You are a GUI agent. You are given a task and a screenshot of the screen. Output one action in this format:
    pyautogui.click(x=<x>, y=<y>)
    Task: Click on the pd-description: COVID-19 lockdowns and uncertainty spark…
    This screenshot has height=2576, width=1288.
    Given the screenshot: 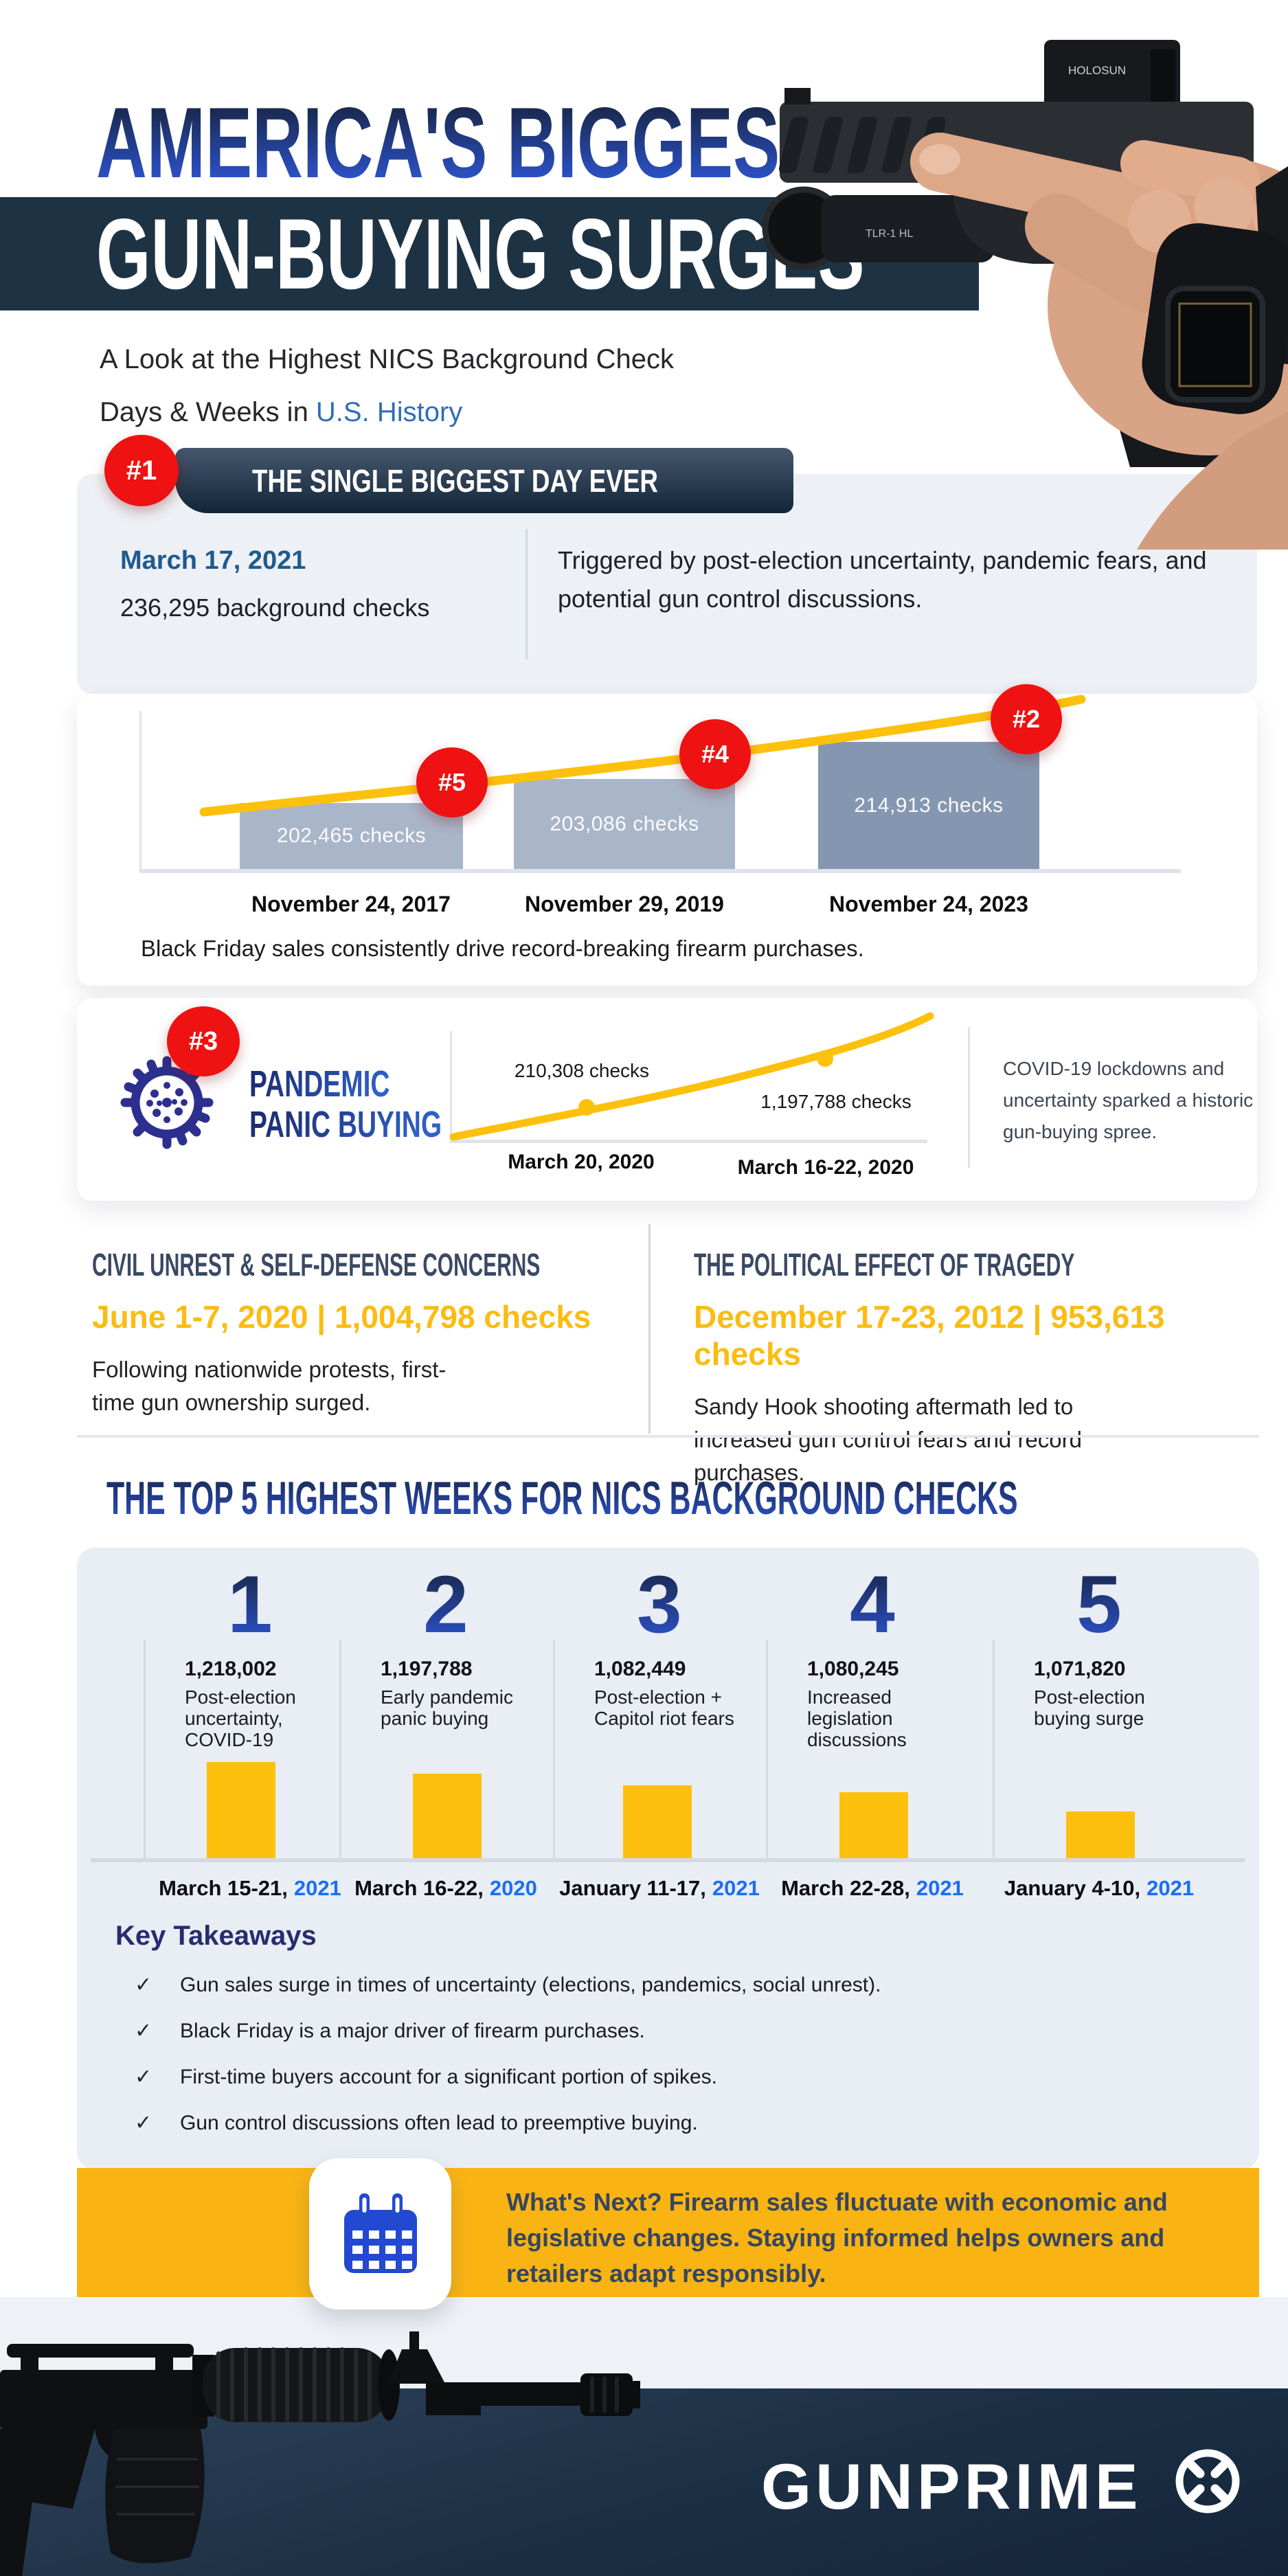 What is the action you would take?
    pyautogui.click(x=1128, y=1100)
    